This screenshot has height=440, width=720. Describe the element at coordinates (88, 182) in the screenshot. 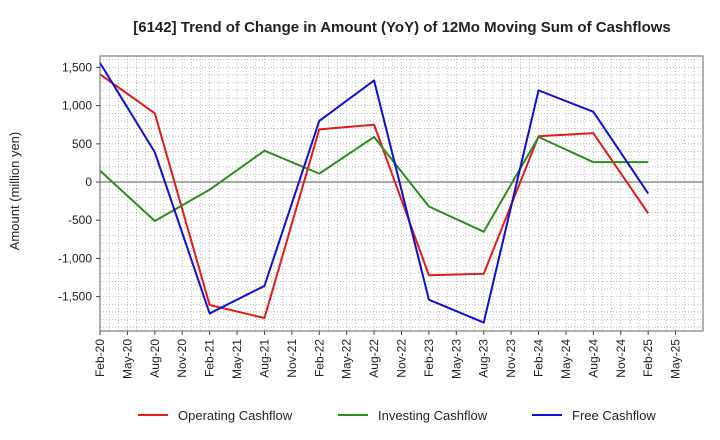

I see `y-tick-label: 0` at that location.